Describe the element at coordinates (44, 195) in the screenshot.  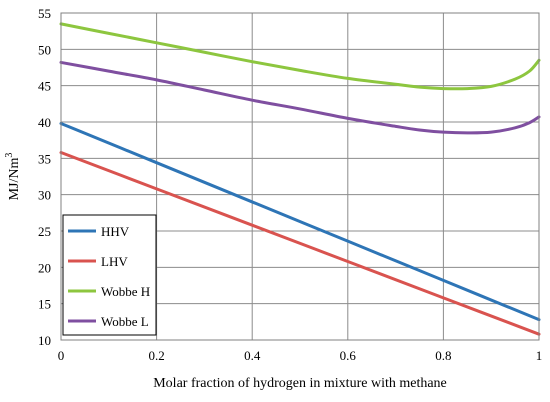
I see `y-tick-label: 30` at that location.